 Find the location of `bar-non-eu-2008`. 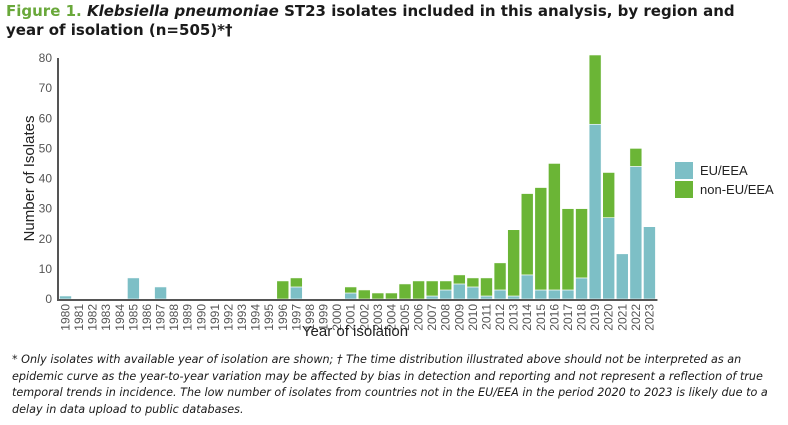

bar-non-eu-2008 is located at coordinates (446, 285).